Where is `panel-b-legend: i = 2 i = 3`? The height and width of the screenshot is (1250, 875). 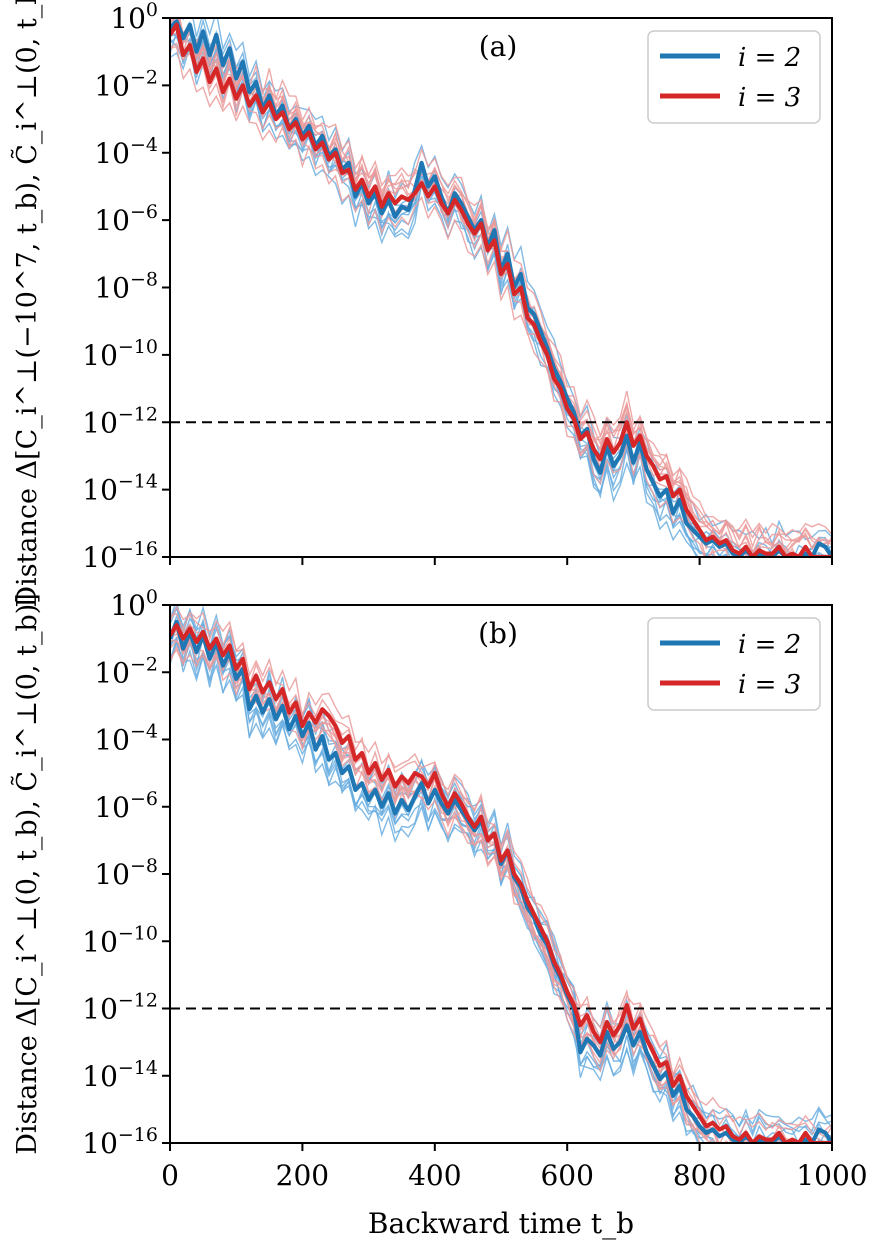 panel-b-legend: i = 2 i = 3 is located at coordinates (734, 664).